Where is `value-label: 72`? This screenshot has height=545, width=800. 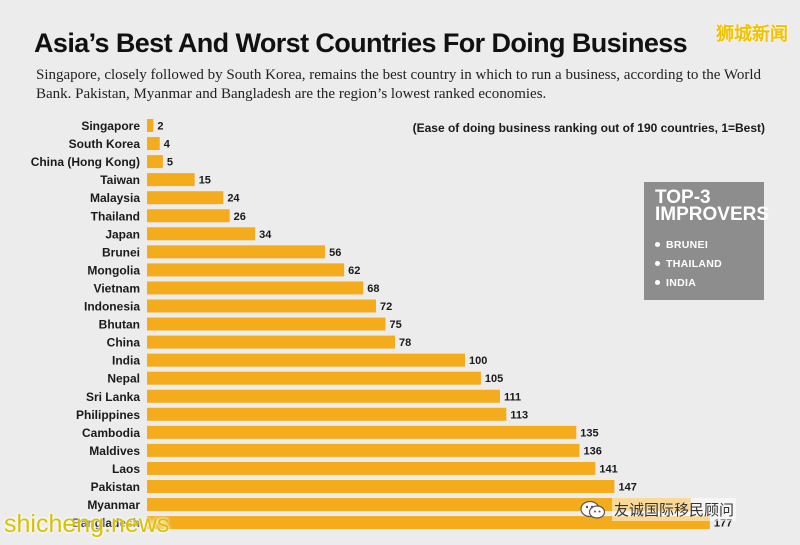 value-label: 72 is located at coordinates (386, 307).